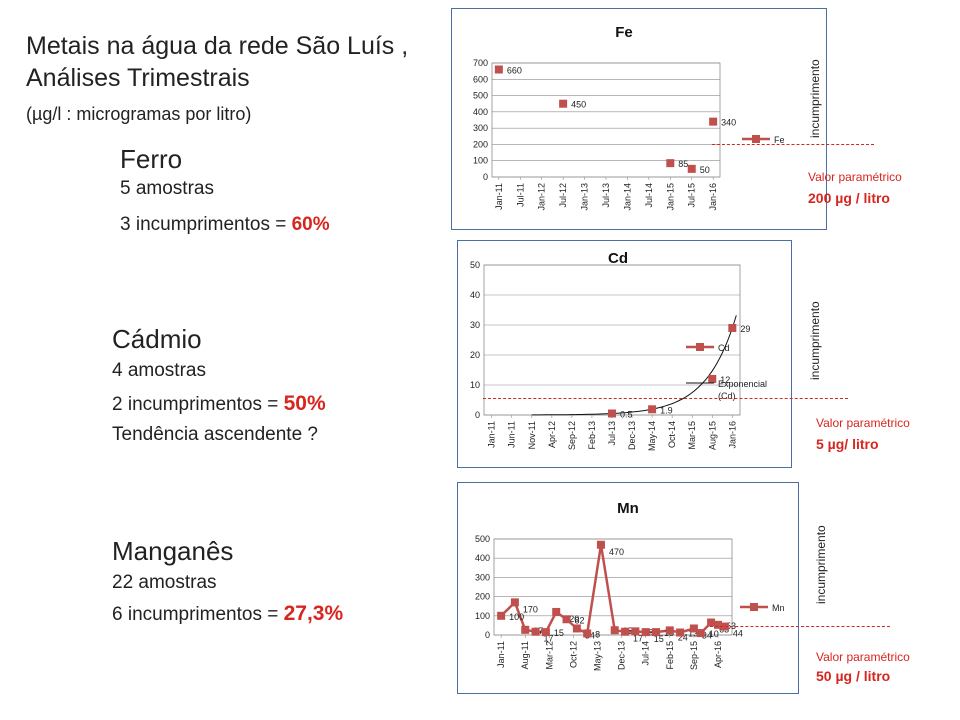 This screenshot has width=960, height=720. I want to click on fe-data-point, so click(498, 69).